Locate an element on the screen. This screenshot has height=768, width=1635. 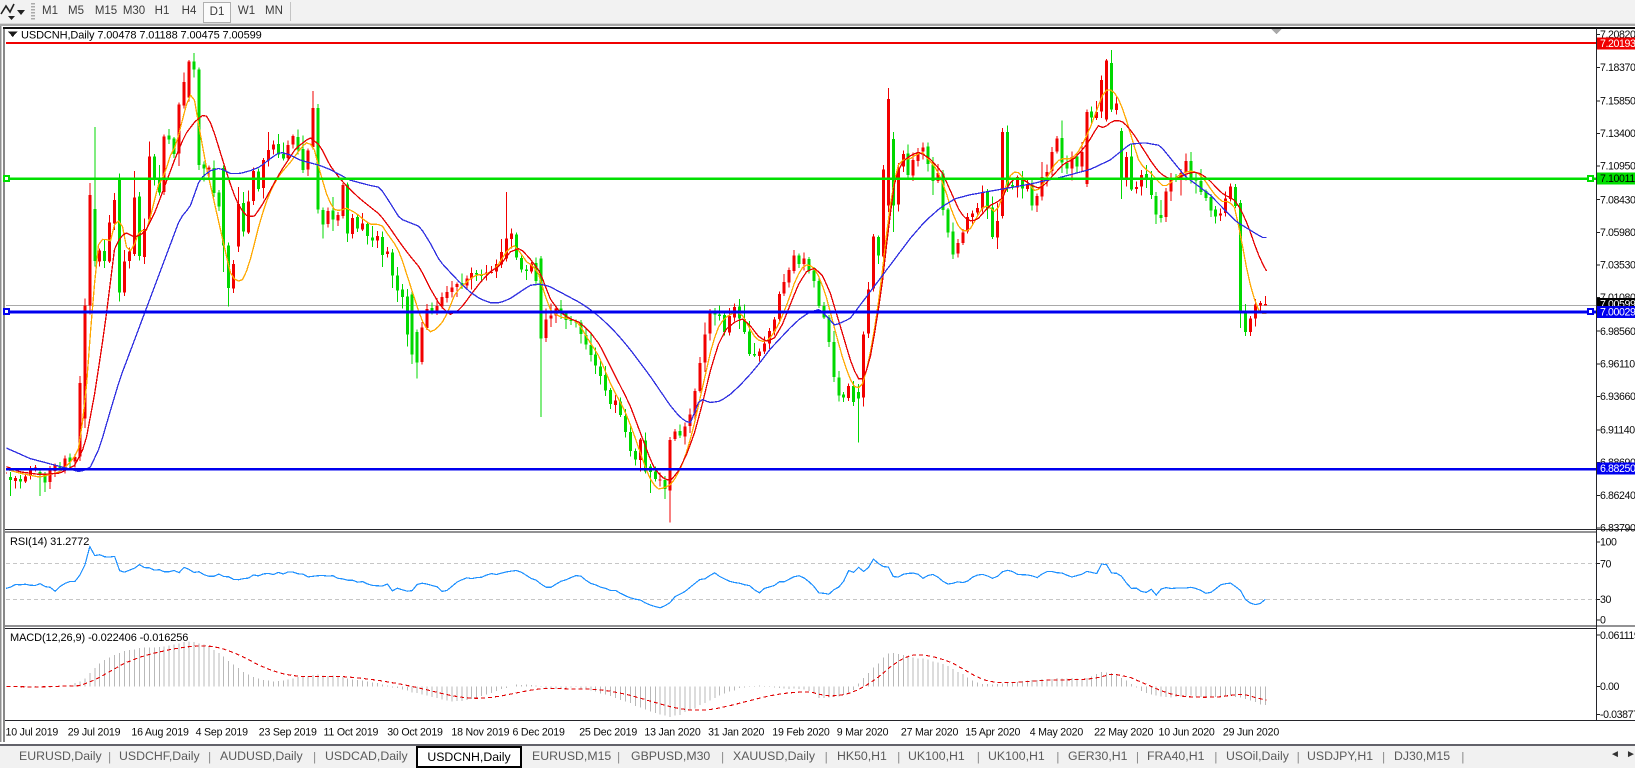
svg-text: 6.86240 is located at coordinates (1617, 496).